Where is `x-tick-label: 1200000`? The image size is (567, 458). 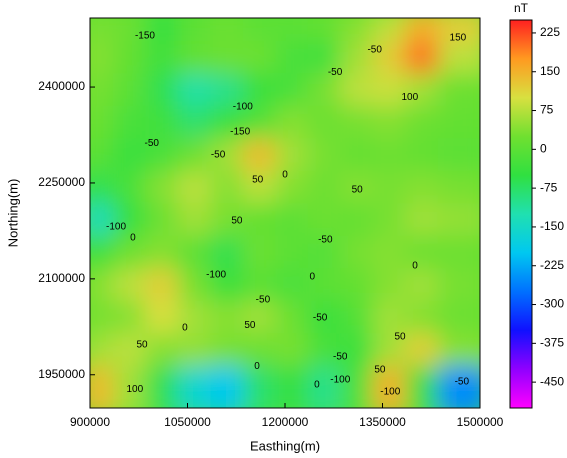
x-tick-label: 1200000 is located at coordinates (285, 422).